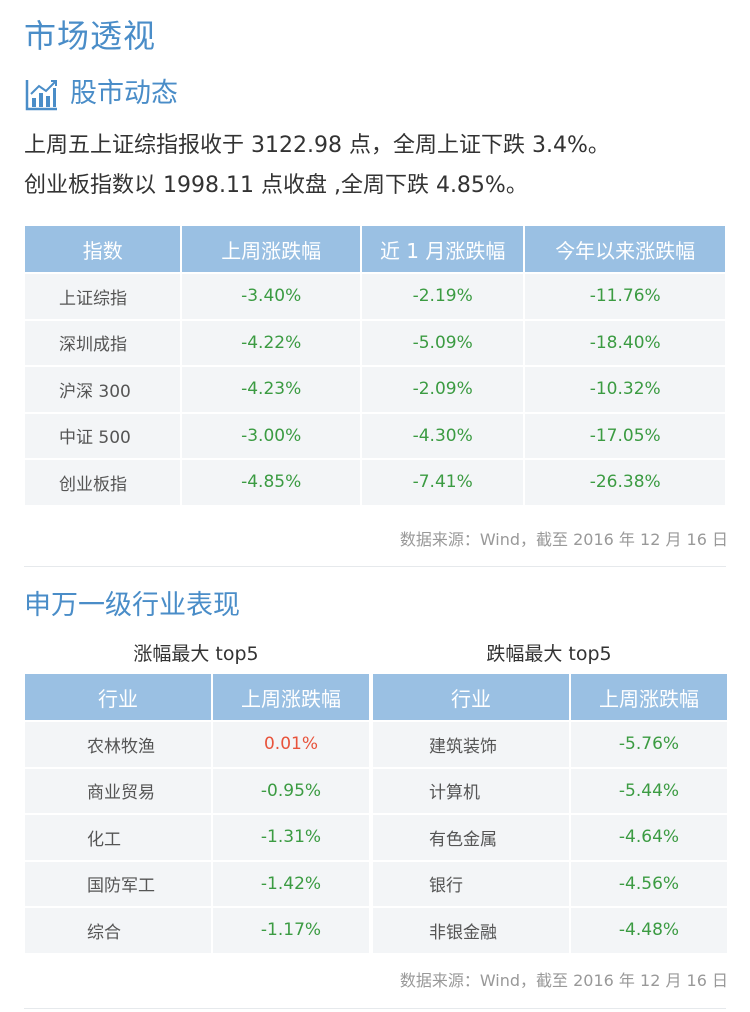 The height and width of the screenshot is (1012, 750). I want to click on table-row: 计算机 -5.44%, so click(550, 790).